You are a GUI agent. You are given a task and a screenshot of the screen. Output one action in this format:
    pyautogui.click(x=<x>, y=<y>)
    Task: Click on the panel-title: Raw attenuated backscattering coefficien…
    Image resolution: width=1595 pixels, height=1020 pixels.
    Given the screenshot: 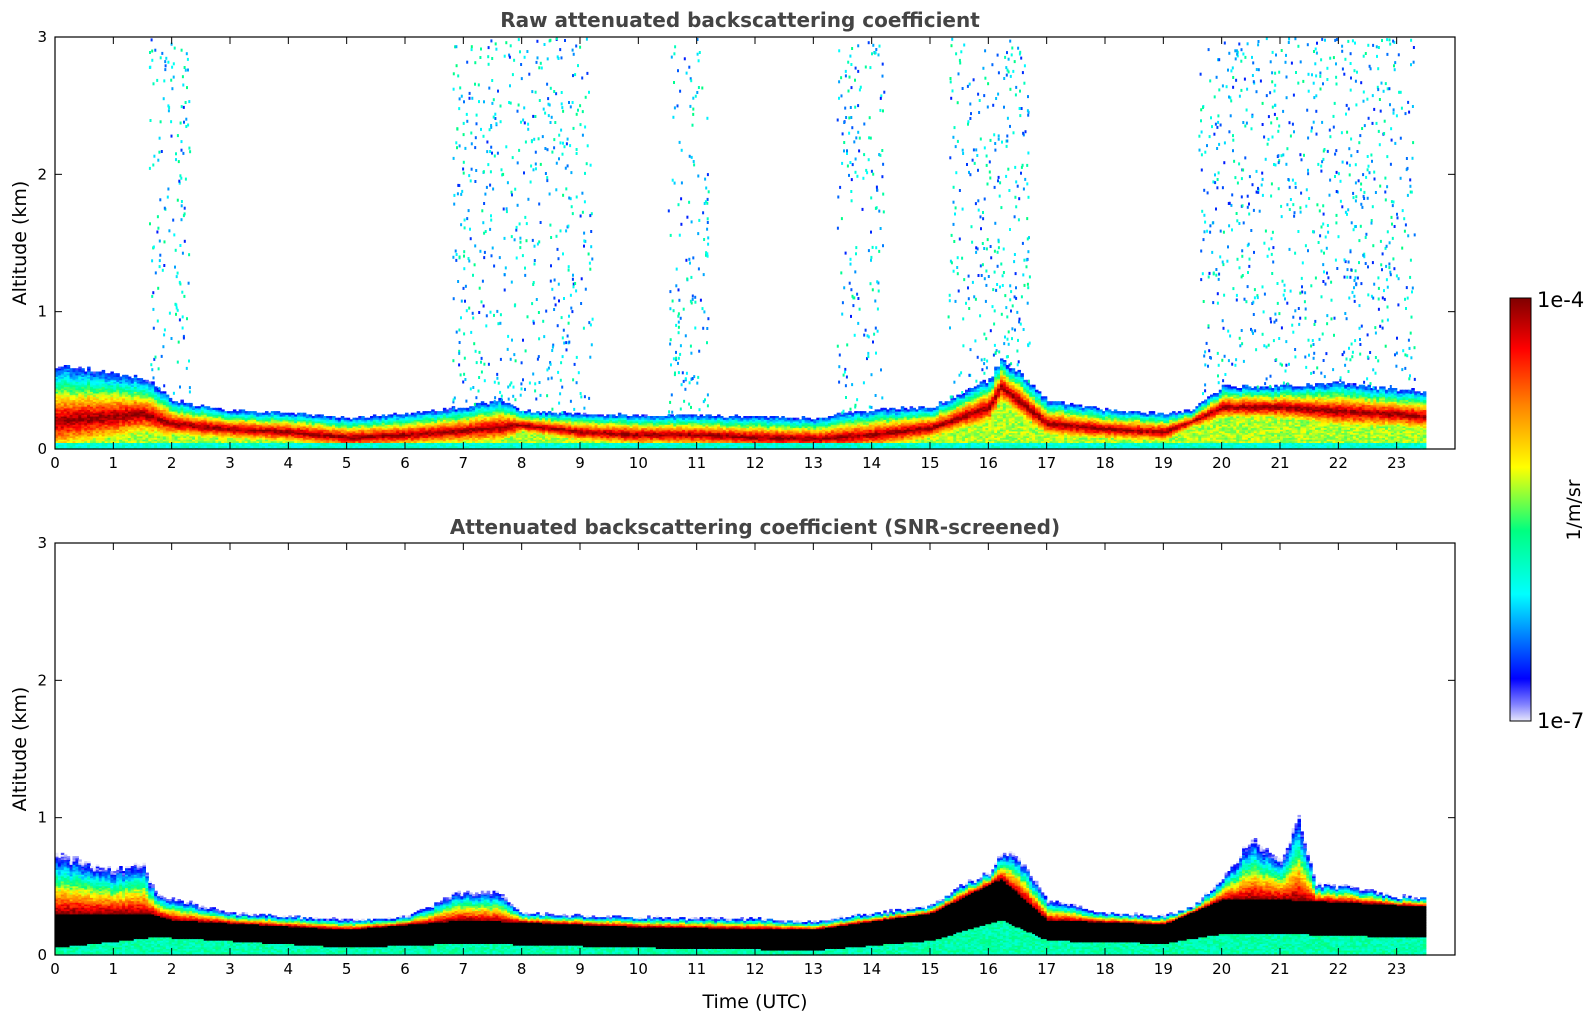 What is the action you would take?
    pyautogui.click(x=740, y=20)
    